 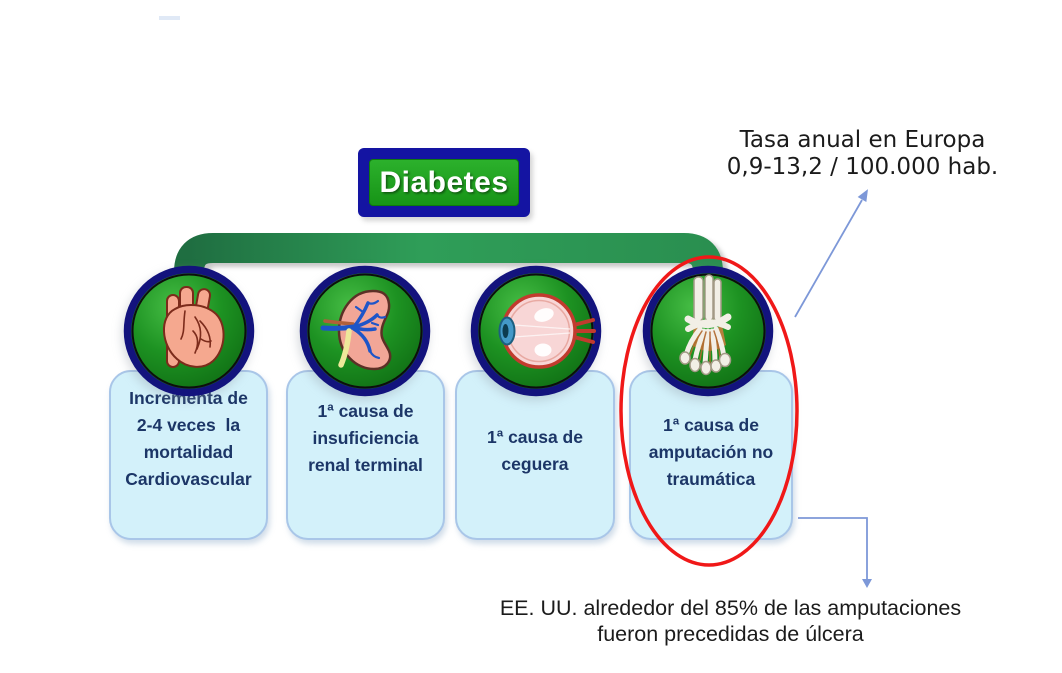 What do you see at coordinates (356, 330) in the screenshot?
I see `kidney-icon` at bounding box center [356, 330].